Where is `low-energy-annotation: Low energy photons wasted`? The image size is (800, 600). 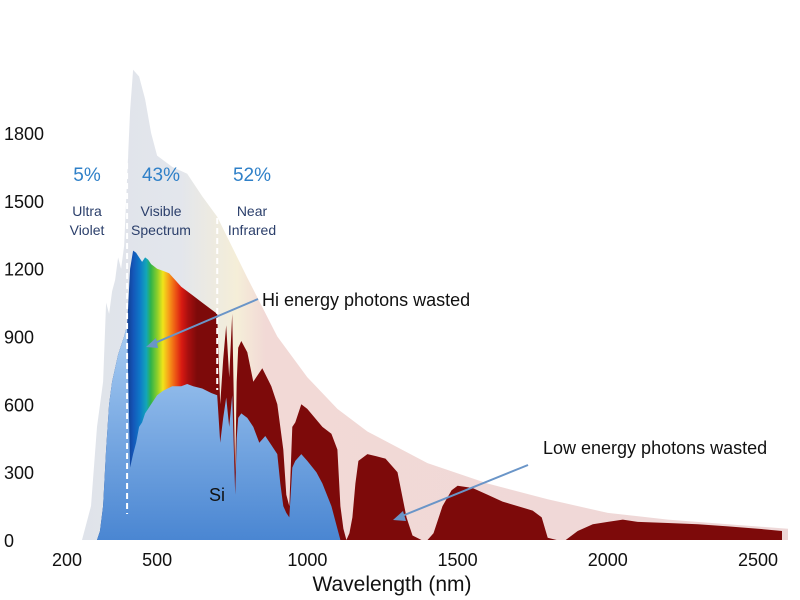 low-energy-annotation: Low energy photons wasted is located at coordinates (655, 448).